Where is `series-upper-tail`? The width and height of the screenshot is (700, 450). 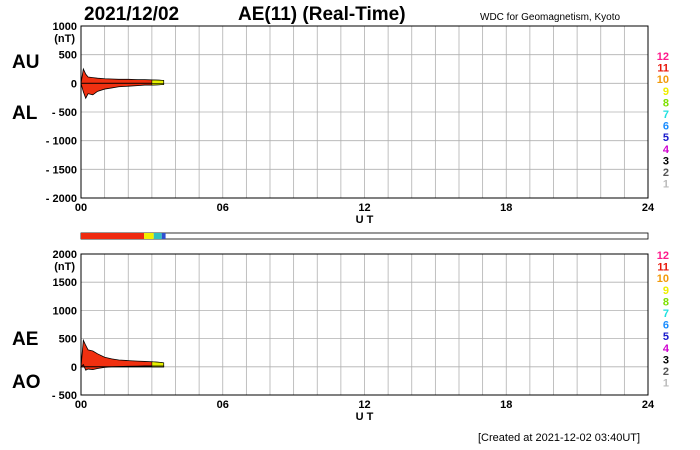
series-upper-tail is located at coordinates (157, 81).